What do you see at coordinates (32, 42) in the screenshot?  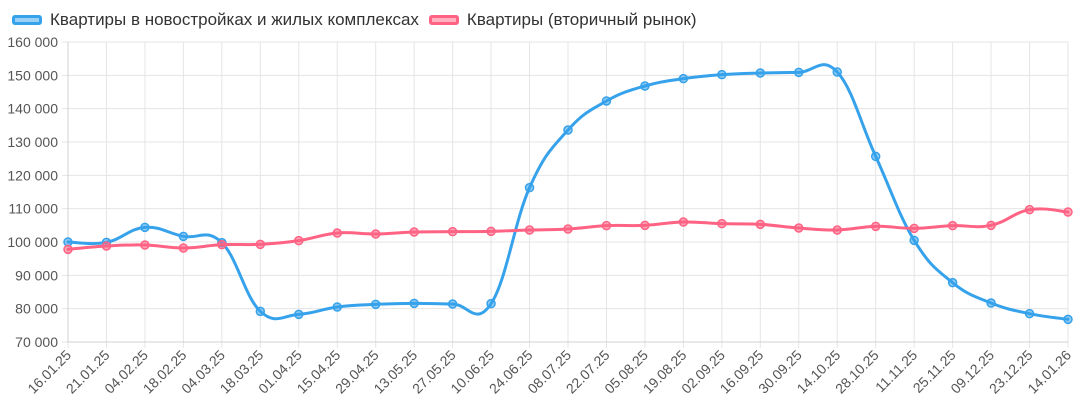 I see `y-tick-label: 160 000` at bounding box center [32, 42].